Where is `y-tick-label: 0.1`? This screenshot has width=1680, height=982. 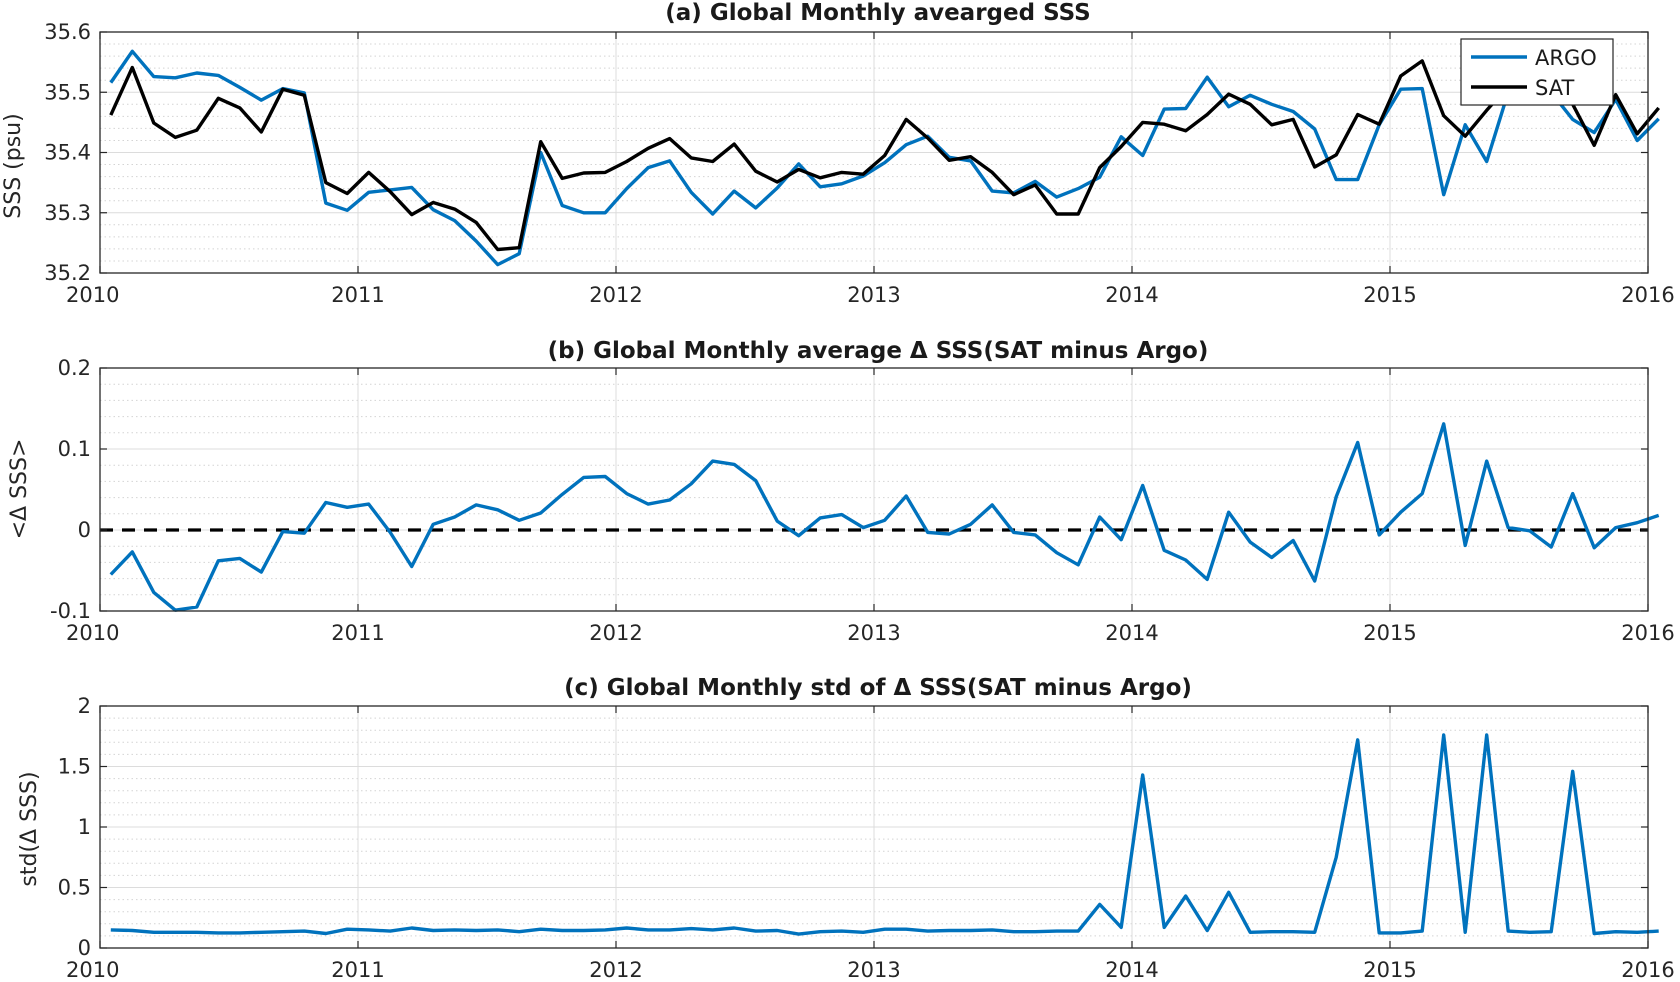 y-tick-label: 0.1 is located at coordinates (74, 449).